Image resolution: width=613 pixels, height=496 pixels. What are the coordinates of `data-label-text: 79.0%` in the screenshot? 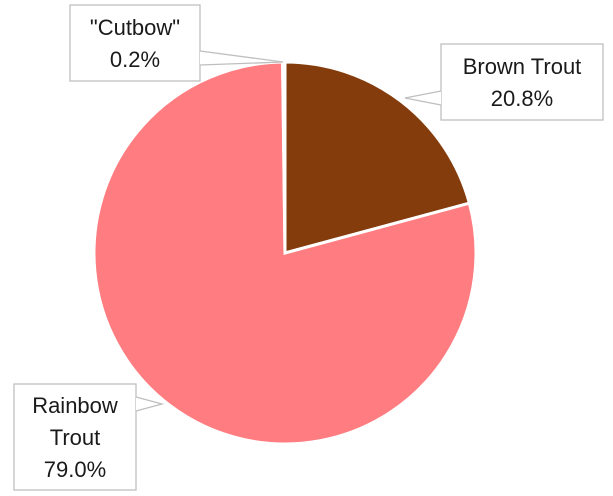 It's located at (75, 469).